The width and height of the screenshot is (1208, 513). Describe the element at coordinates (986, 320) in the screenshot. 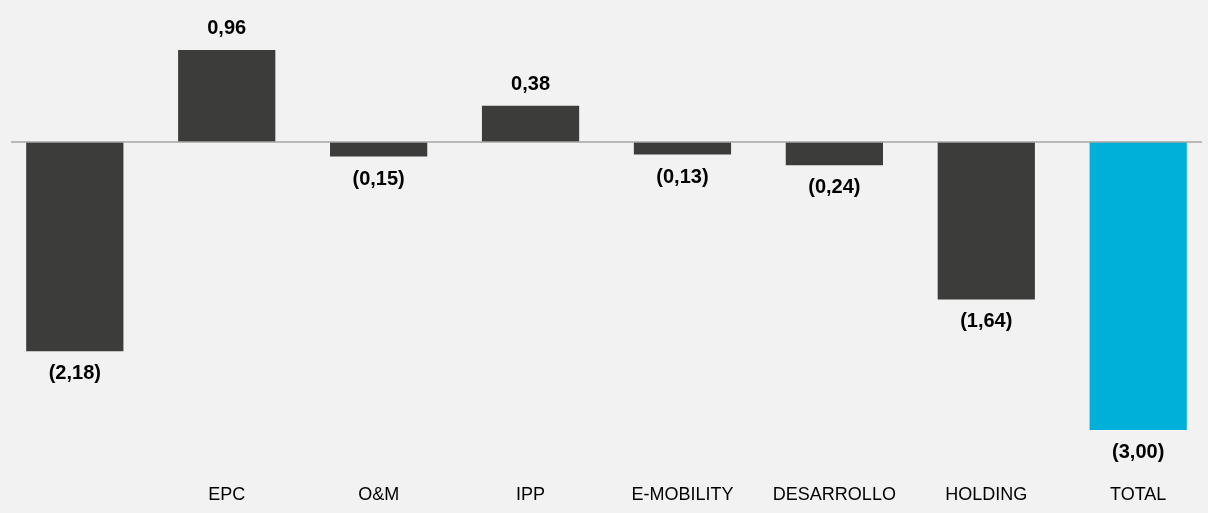

I see `data-label: (1,64)` at that location.